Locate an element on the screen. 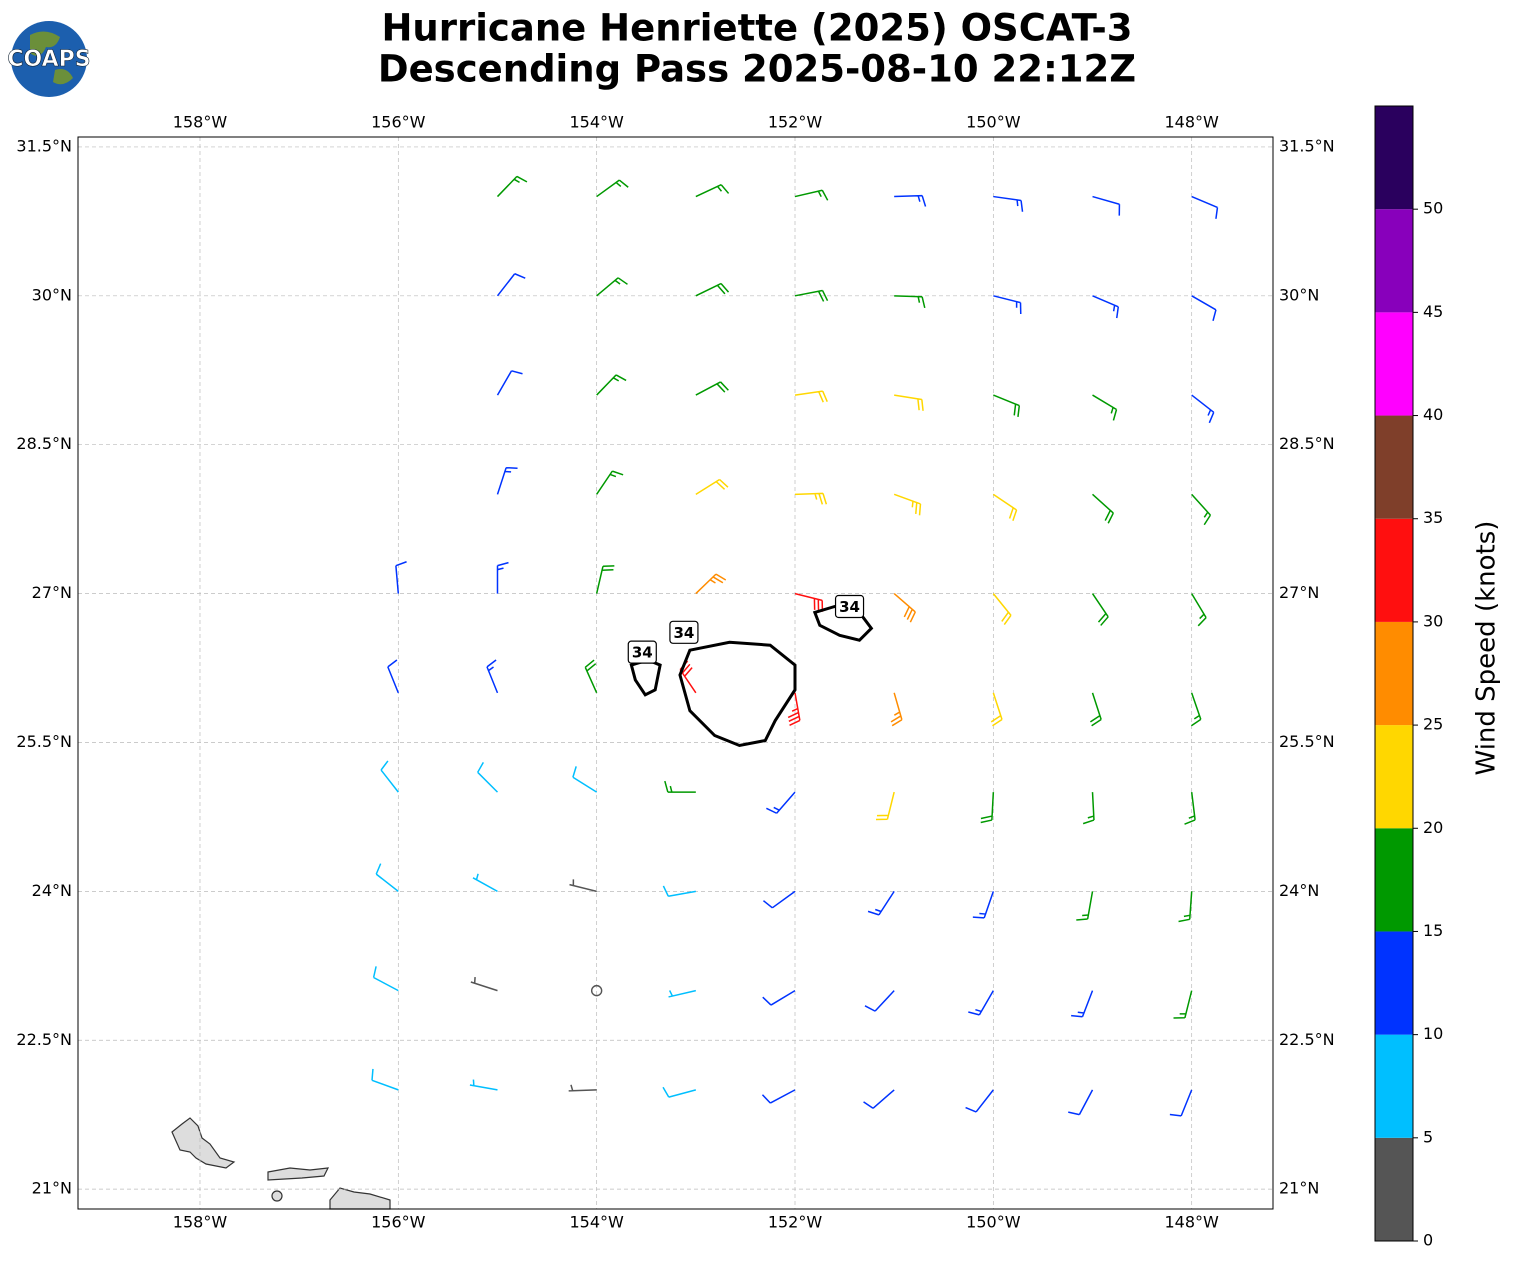 This screenshot has width=1513, height=1268. colorbar-tick-label: 10 is located at coordinates (1433, 1033).